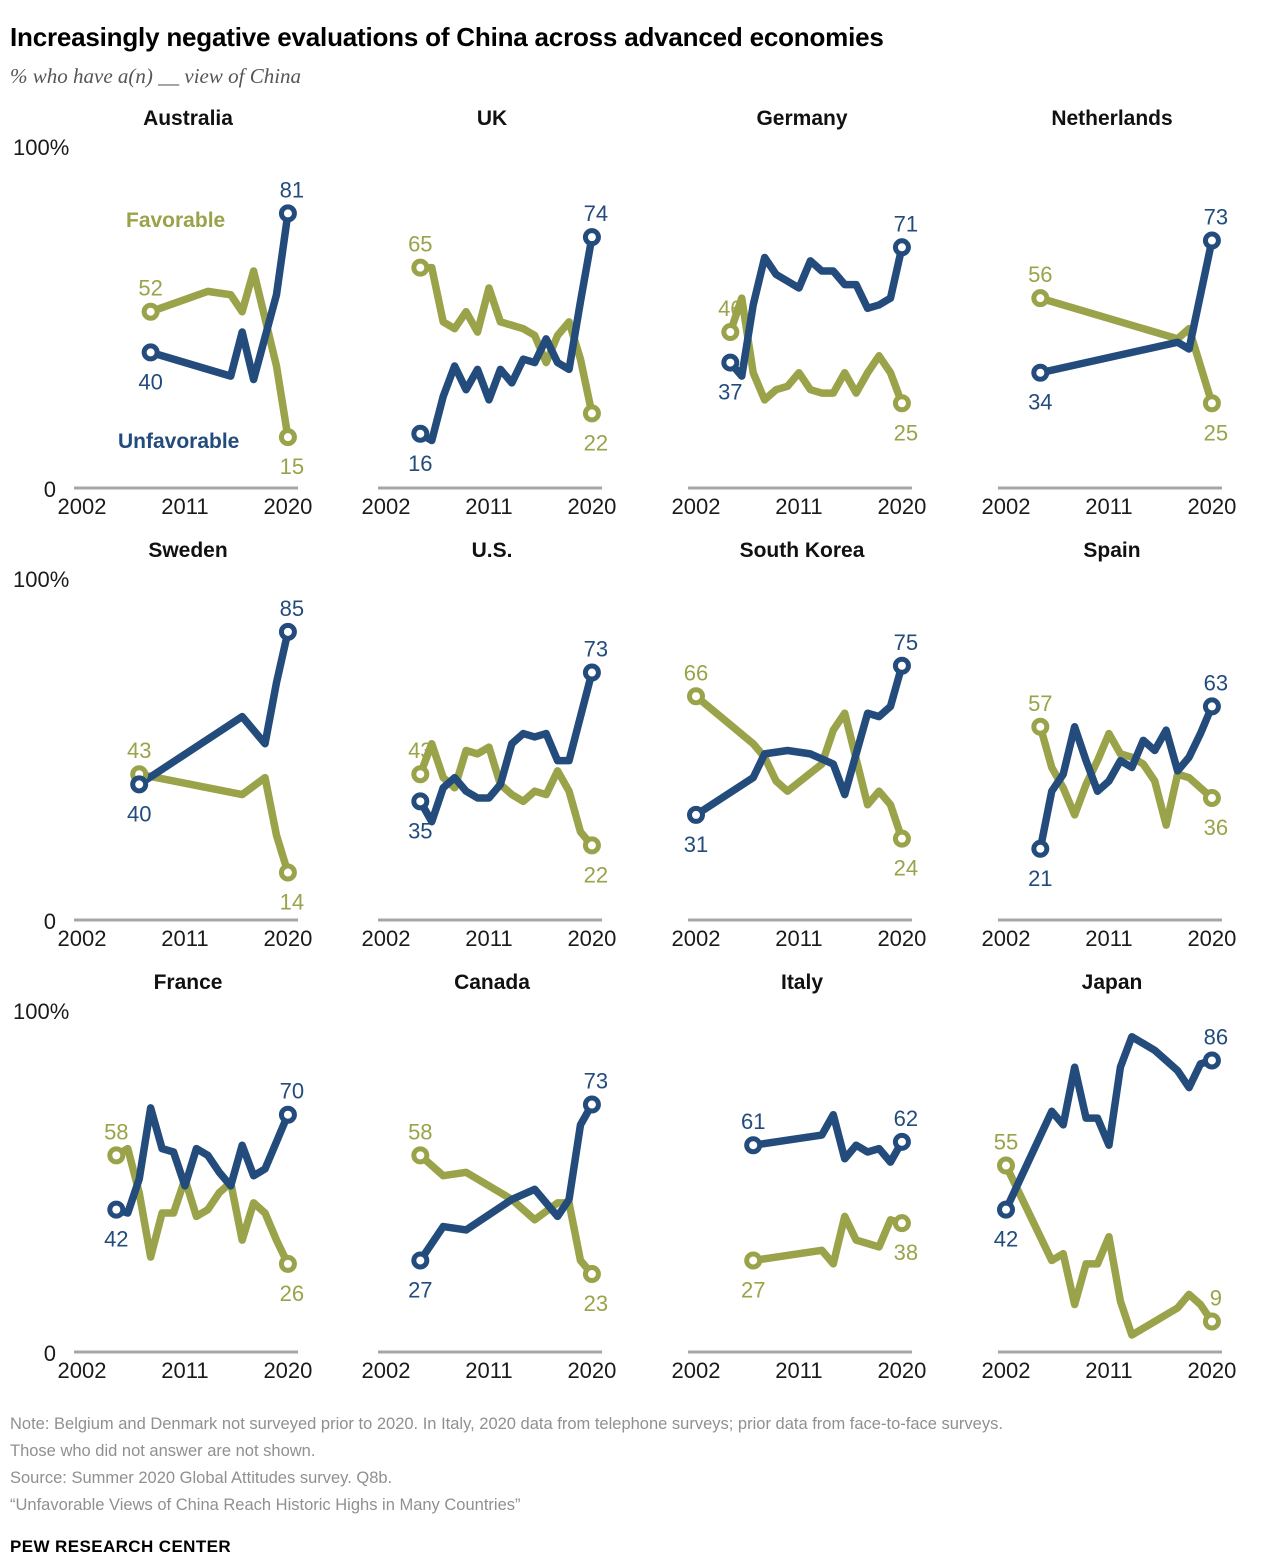  What do you see at coordinates (292, 190) in the screenshot?
I see `unfavorable-value-label: 81` at bounding box center [292, 190].